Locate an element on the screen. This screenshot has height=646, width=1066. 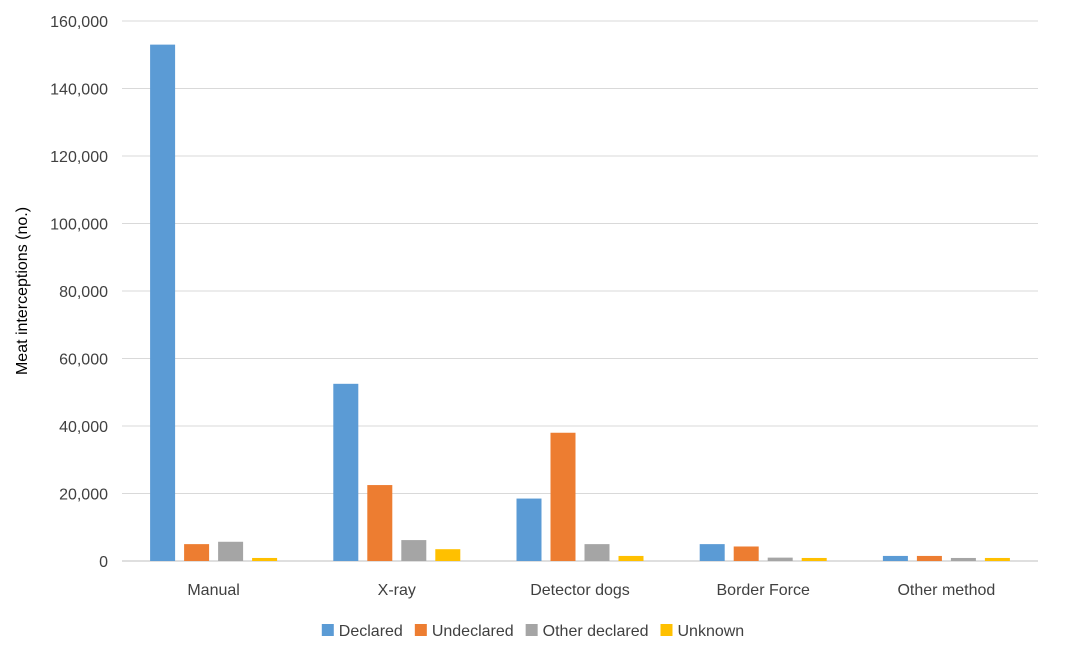
x-tick-label: Manual is located at coordinates (213, 590).